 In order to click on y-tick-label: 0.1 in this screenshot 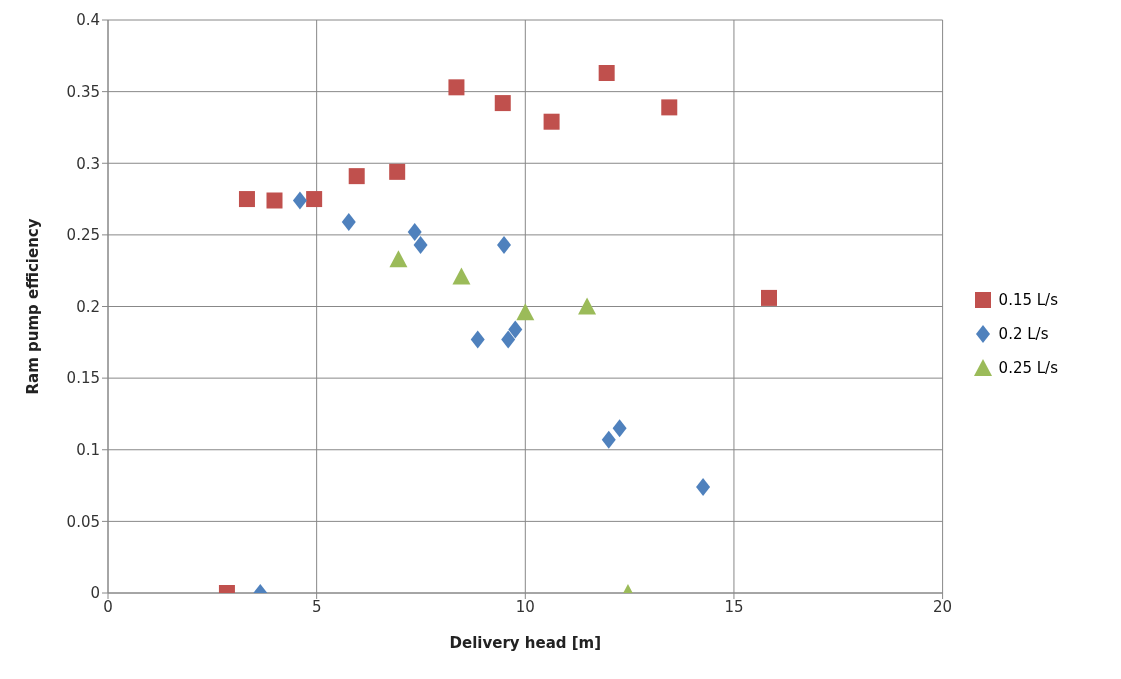, I will do `click(88, 450)`.